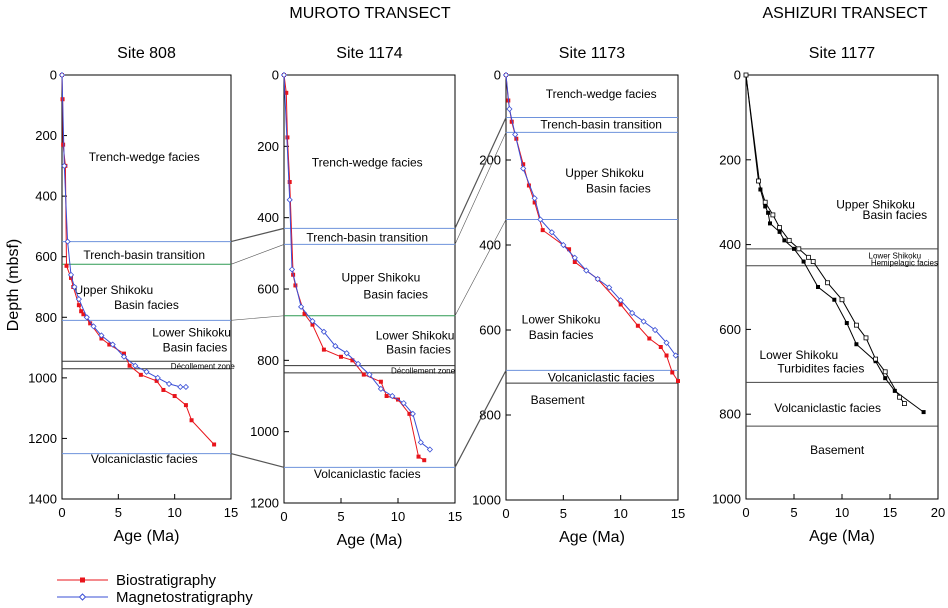  What do you see at coordinates (367, 237) in the screenshot?
I see `facies-label: Trench-basin transition` at bounding box center [367, 237].